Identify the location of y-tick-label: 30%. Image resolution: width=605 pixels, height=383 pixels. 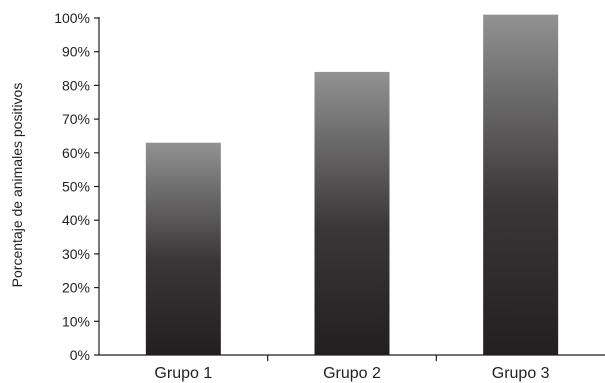
(76, 254).